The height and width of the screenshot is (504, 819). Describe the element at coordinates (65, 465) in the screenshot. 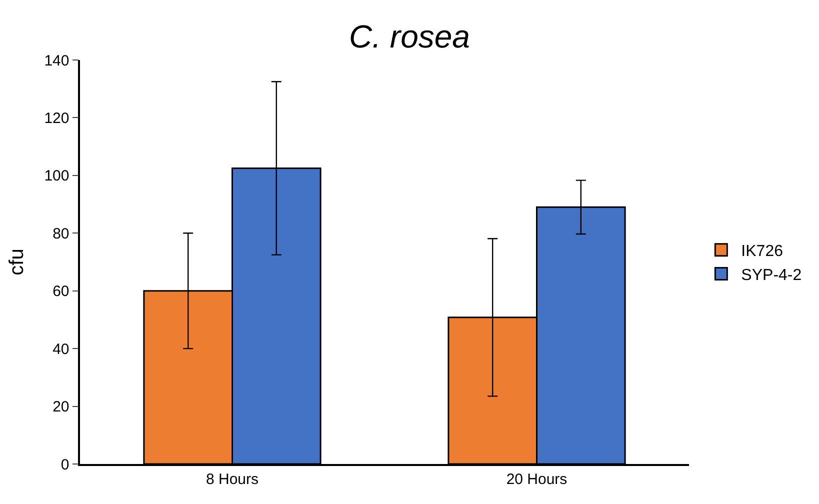

I see `y-tick-label: 0` at that location.